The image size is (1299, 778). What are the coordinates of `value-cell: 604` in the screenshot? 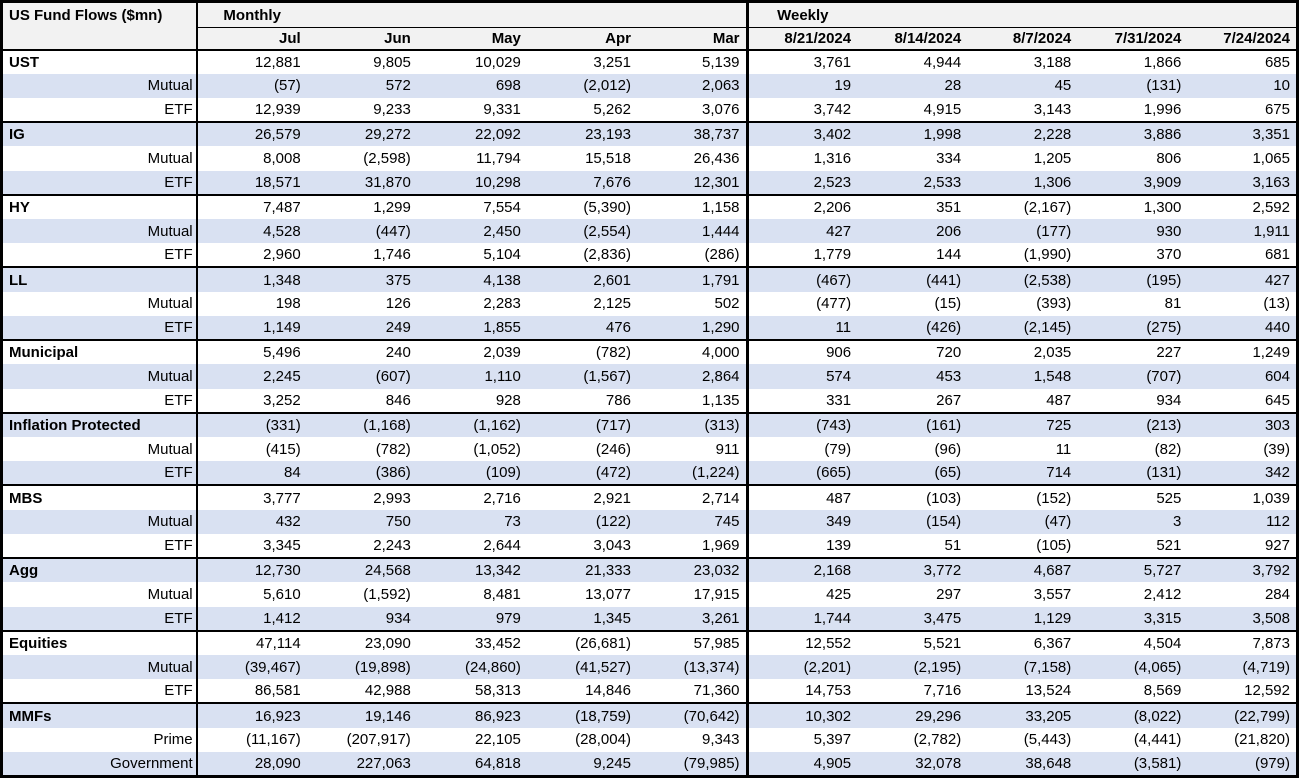 It's located at (1277, 376).